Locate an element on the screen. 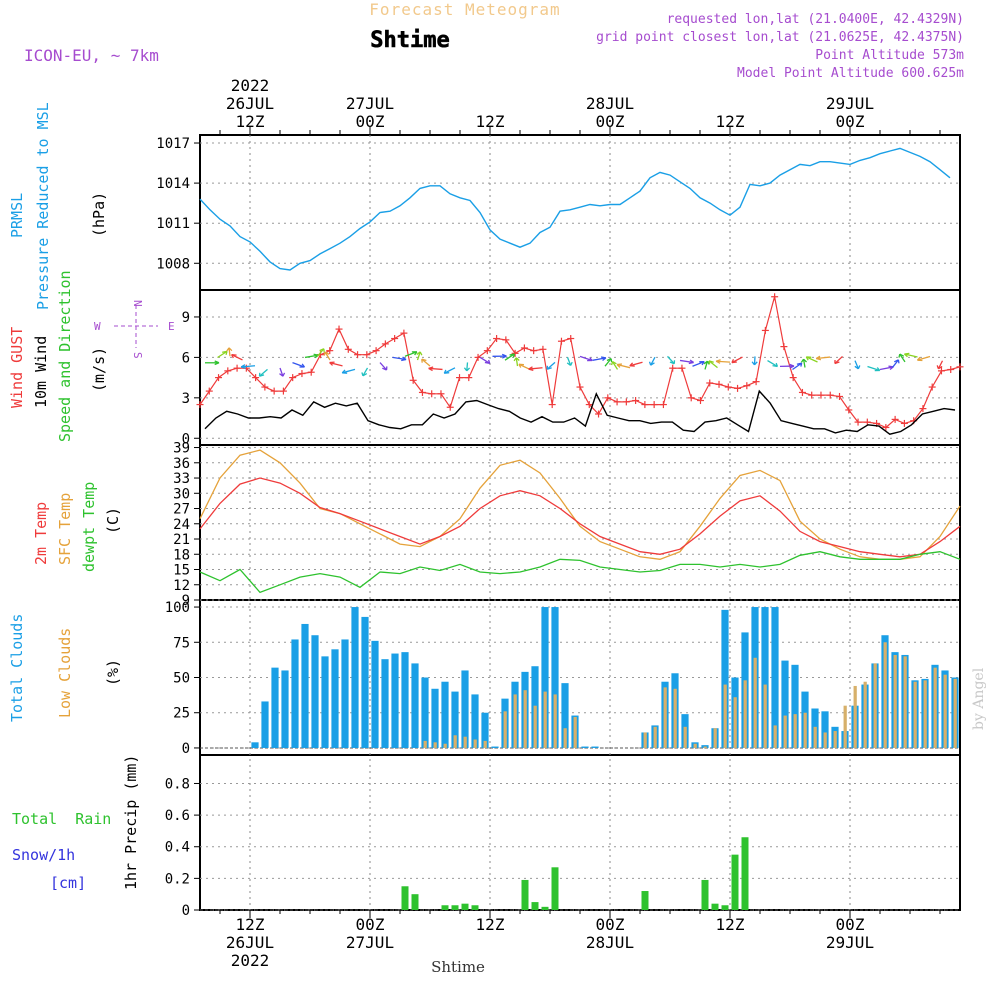 The image size is (1000, 1000). pressure-line is located at coordinates (575, 209).